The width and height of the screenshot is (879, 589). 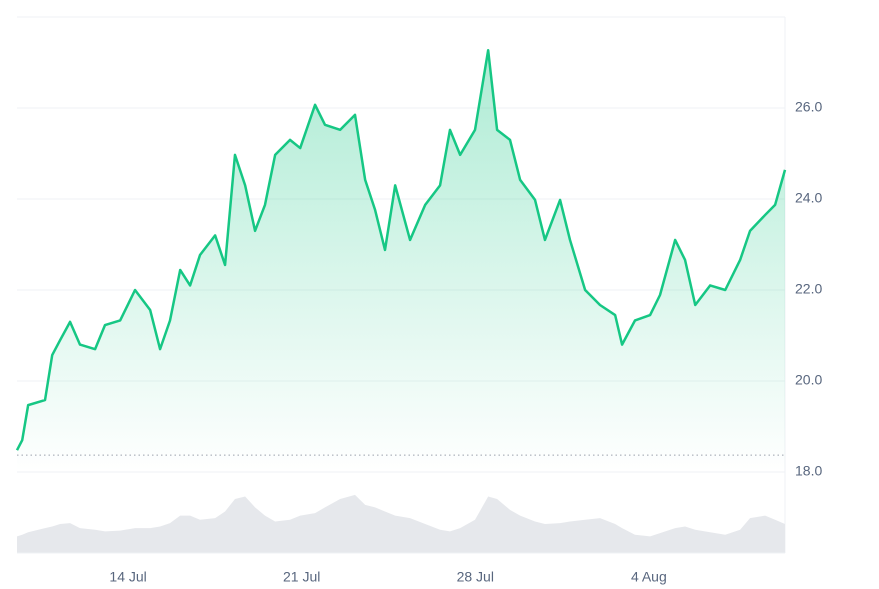 I want to click on y-tick-label: 26.0, so click(x=808, y=107).